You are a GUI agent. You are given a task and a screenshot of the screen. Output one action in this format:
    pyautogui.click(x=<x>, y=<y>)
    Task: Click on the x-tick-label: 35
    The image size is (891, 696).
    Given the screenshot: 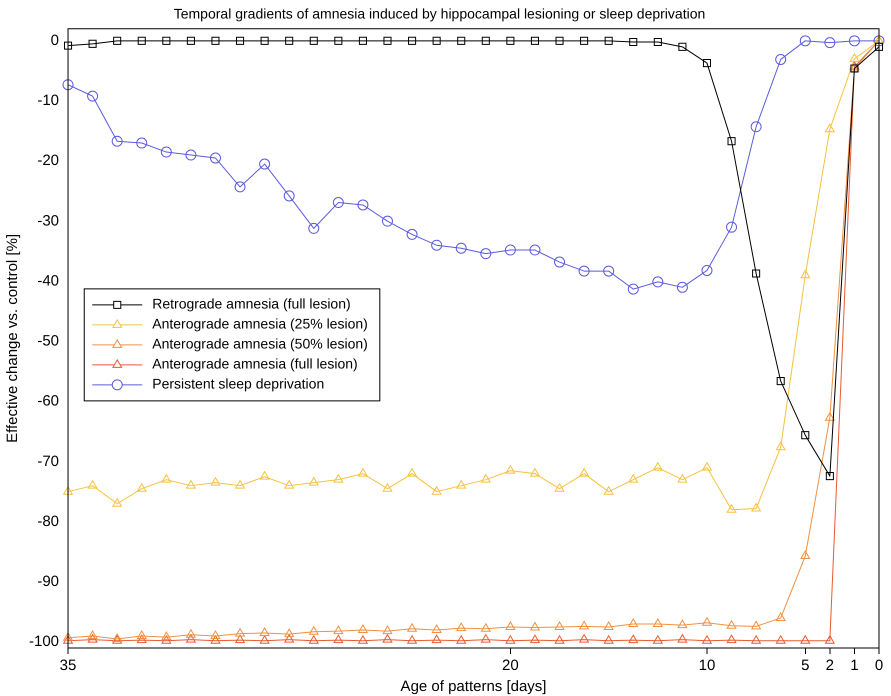 What is the action you would take?
    pyautogui.click(x=68, y=665)
    